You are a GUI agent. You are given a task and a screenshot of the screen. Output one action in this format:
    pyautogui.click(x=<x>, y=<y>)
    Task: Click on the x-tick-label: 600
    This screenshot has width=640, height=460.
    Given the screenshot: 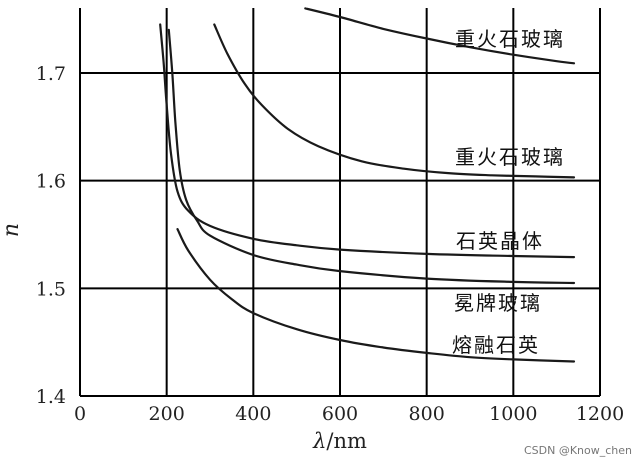 What is the action you would take?
    pyautogui.click(x=340, y=414)
    